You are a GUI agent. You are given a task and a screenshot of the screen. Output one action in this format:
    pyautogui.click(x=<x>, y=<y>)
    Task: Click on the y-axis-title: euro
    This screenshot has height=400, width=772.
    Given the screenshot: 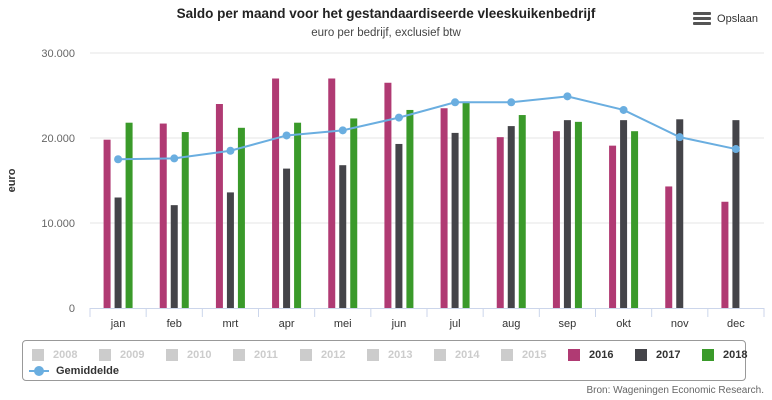 What is the action you would take?
    pyautogui.click(x=12, y=180)
    